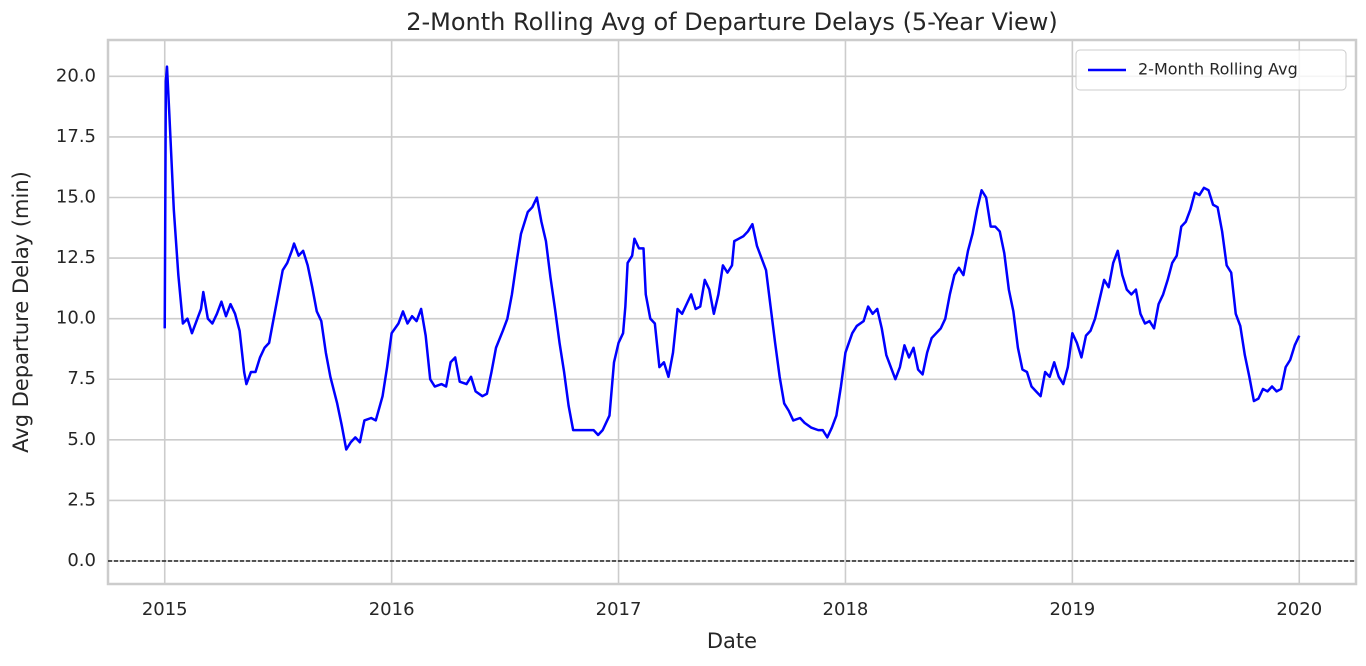 Image resolution: width=1366 pixels, height=666 pixels. I want to click on y-tick-label: 0.0, so click(81, 560).